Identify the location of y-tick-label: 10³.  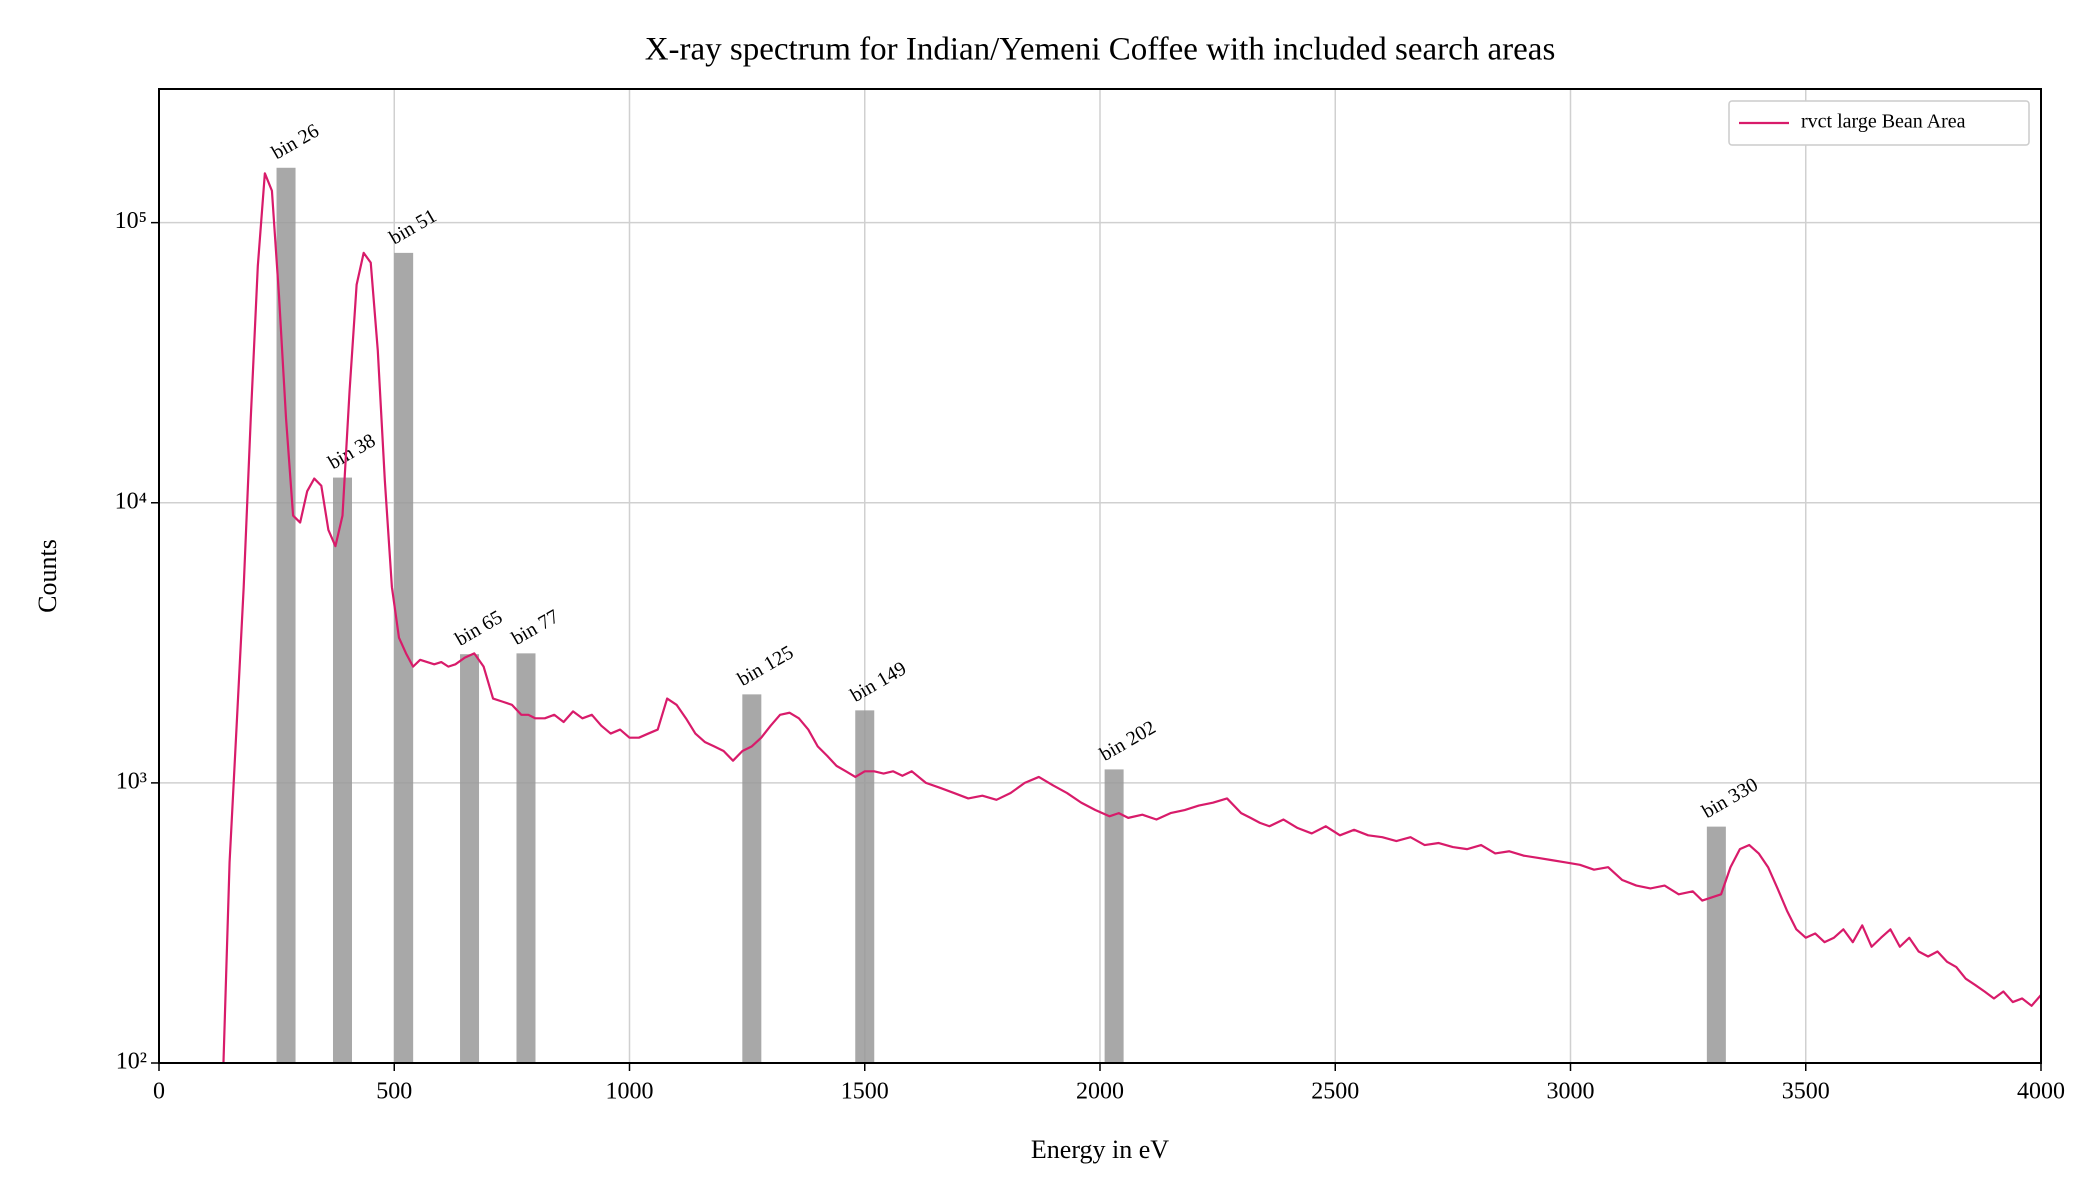
(131, 781).